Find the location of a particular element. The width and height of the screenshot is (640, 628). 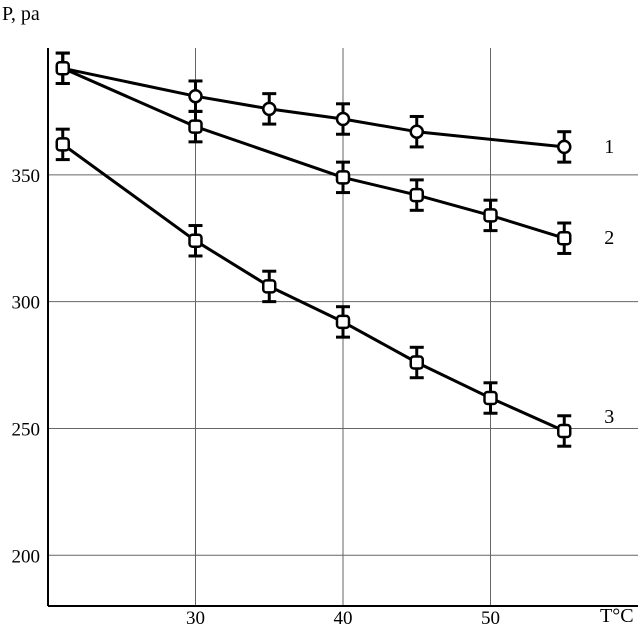

y-axis-label: P, pa is located at coordinates (21, 14).